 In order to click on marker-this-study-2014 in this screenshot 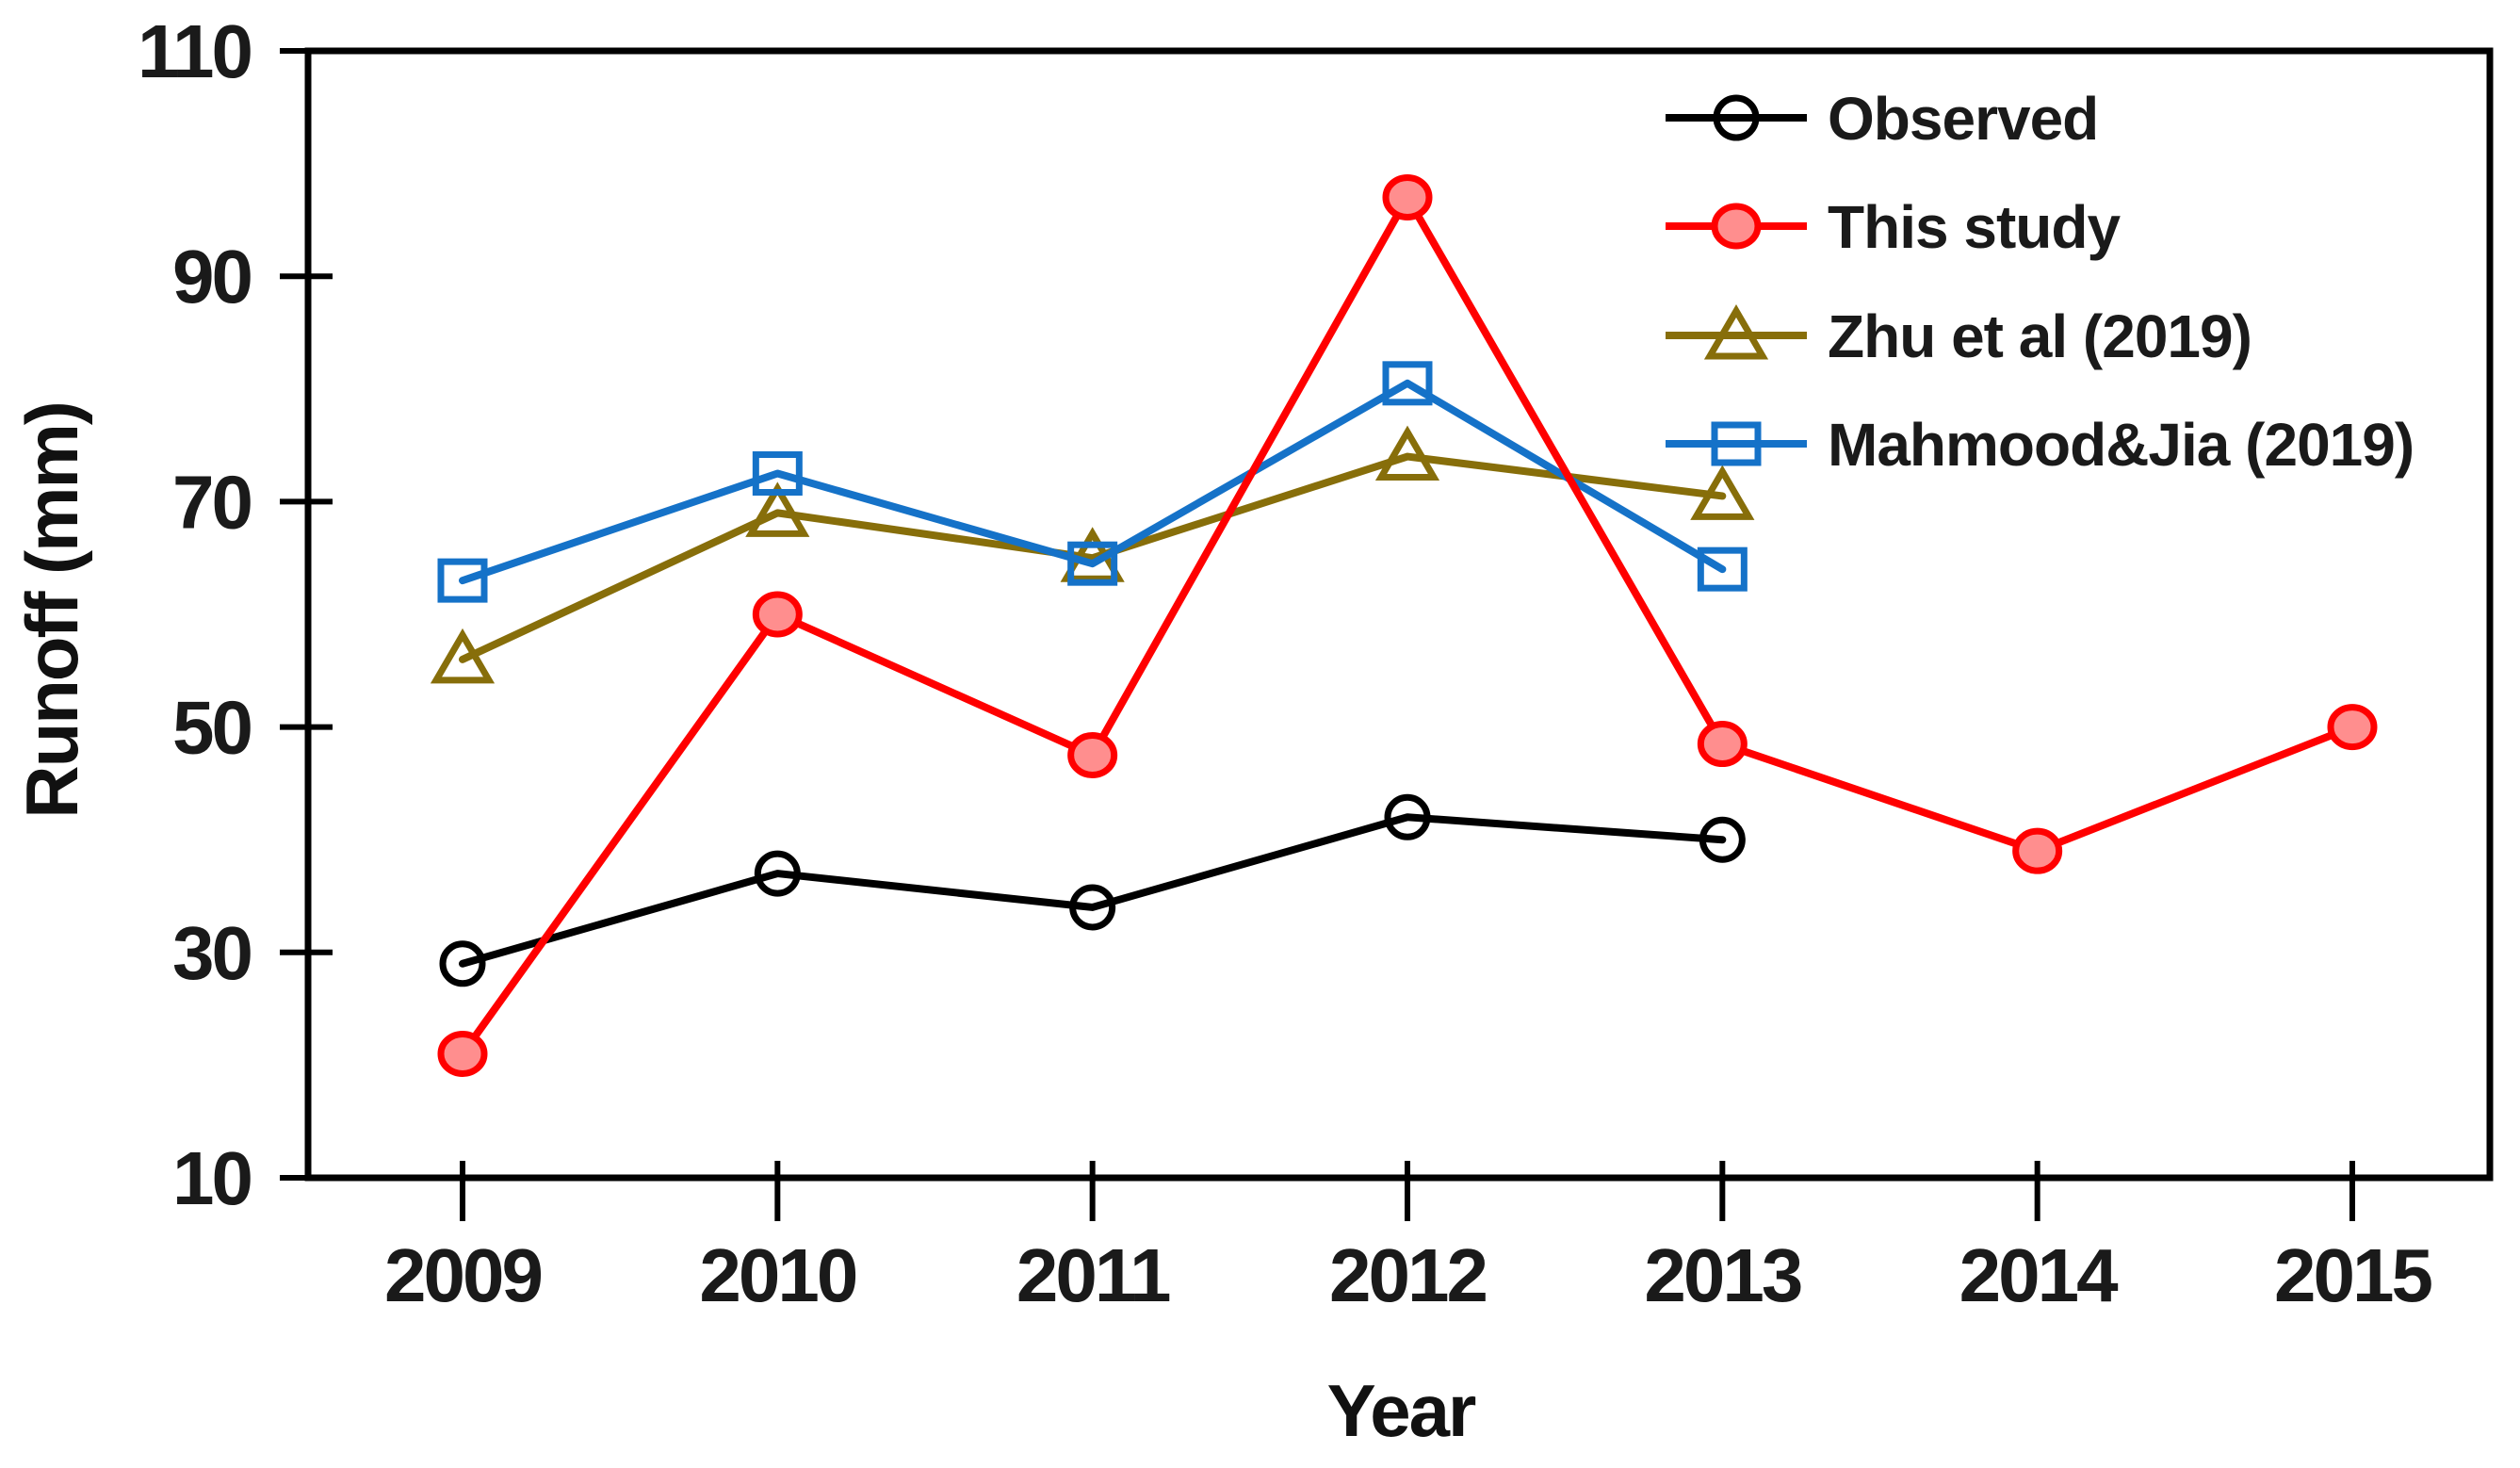, I will do `click(2037, 850)`.